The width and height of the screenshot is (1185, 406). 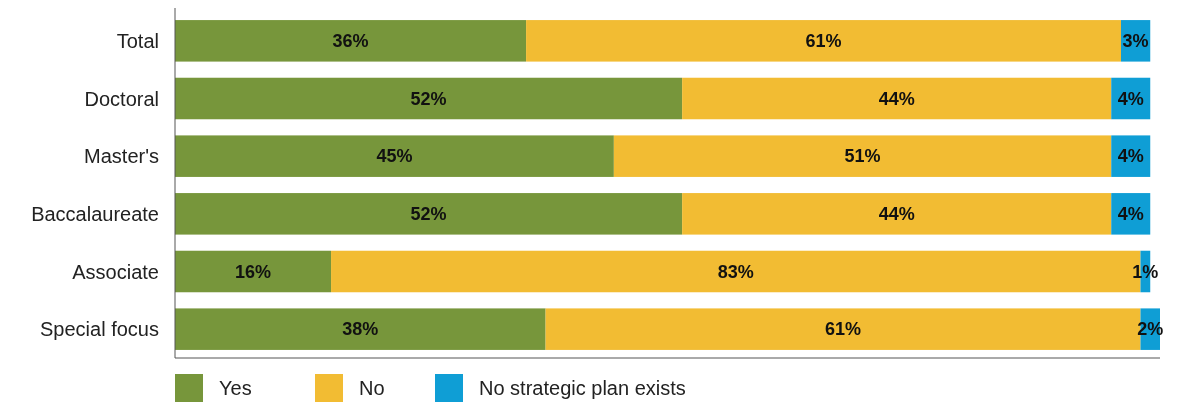 What do you see at coordinates (235, 388) in the screenshot?
I see `legend-label: Yes` at bounding box center [235, 388].